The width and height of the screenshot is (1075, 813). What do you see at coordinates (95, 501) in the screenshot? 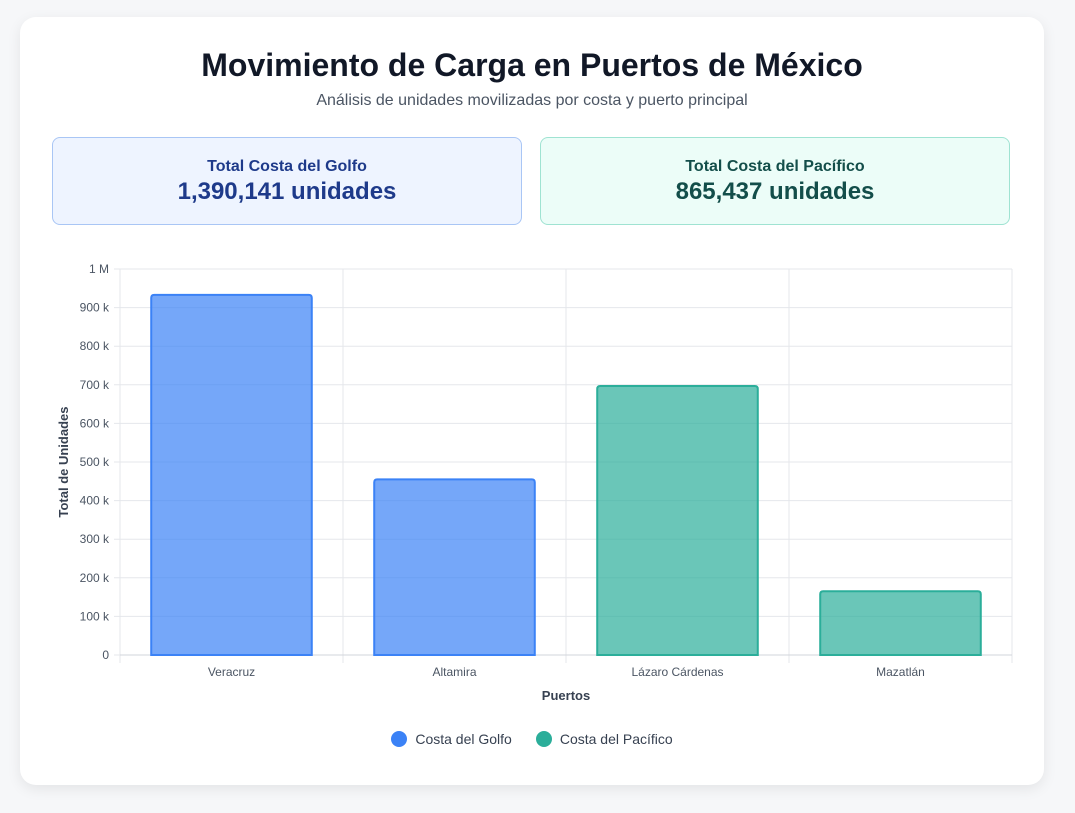
I see `y-tick-label: 400 k` at bounding box center [95, 501].